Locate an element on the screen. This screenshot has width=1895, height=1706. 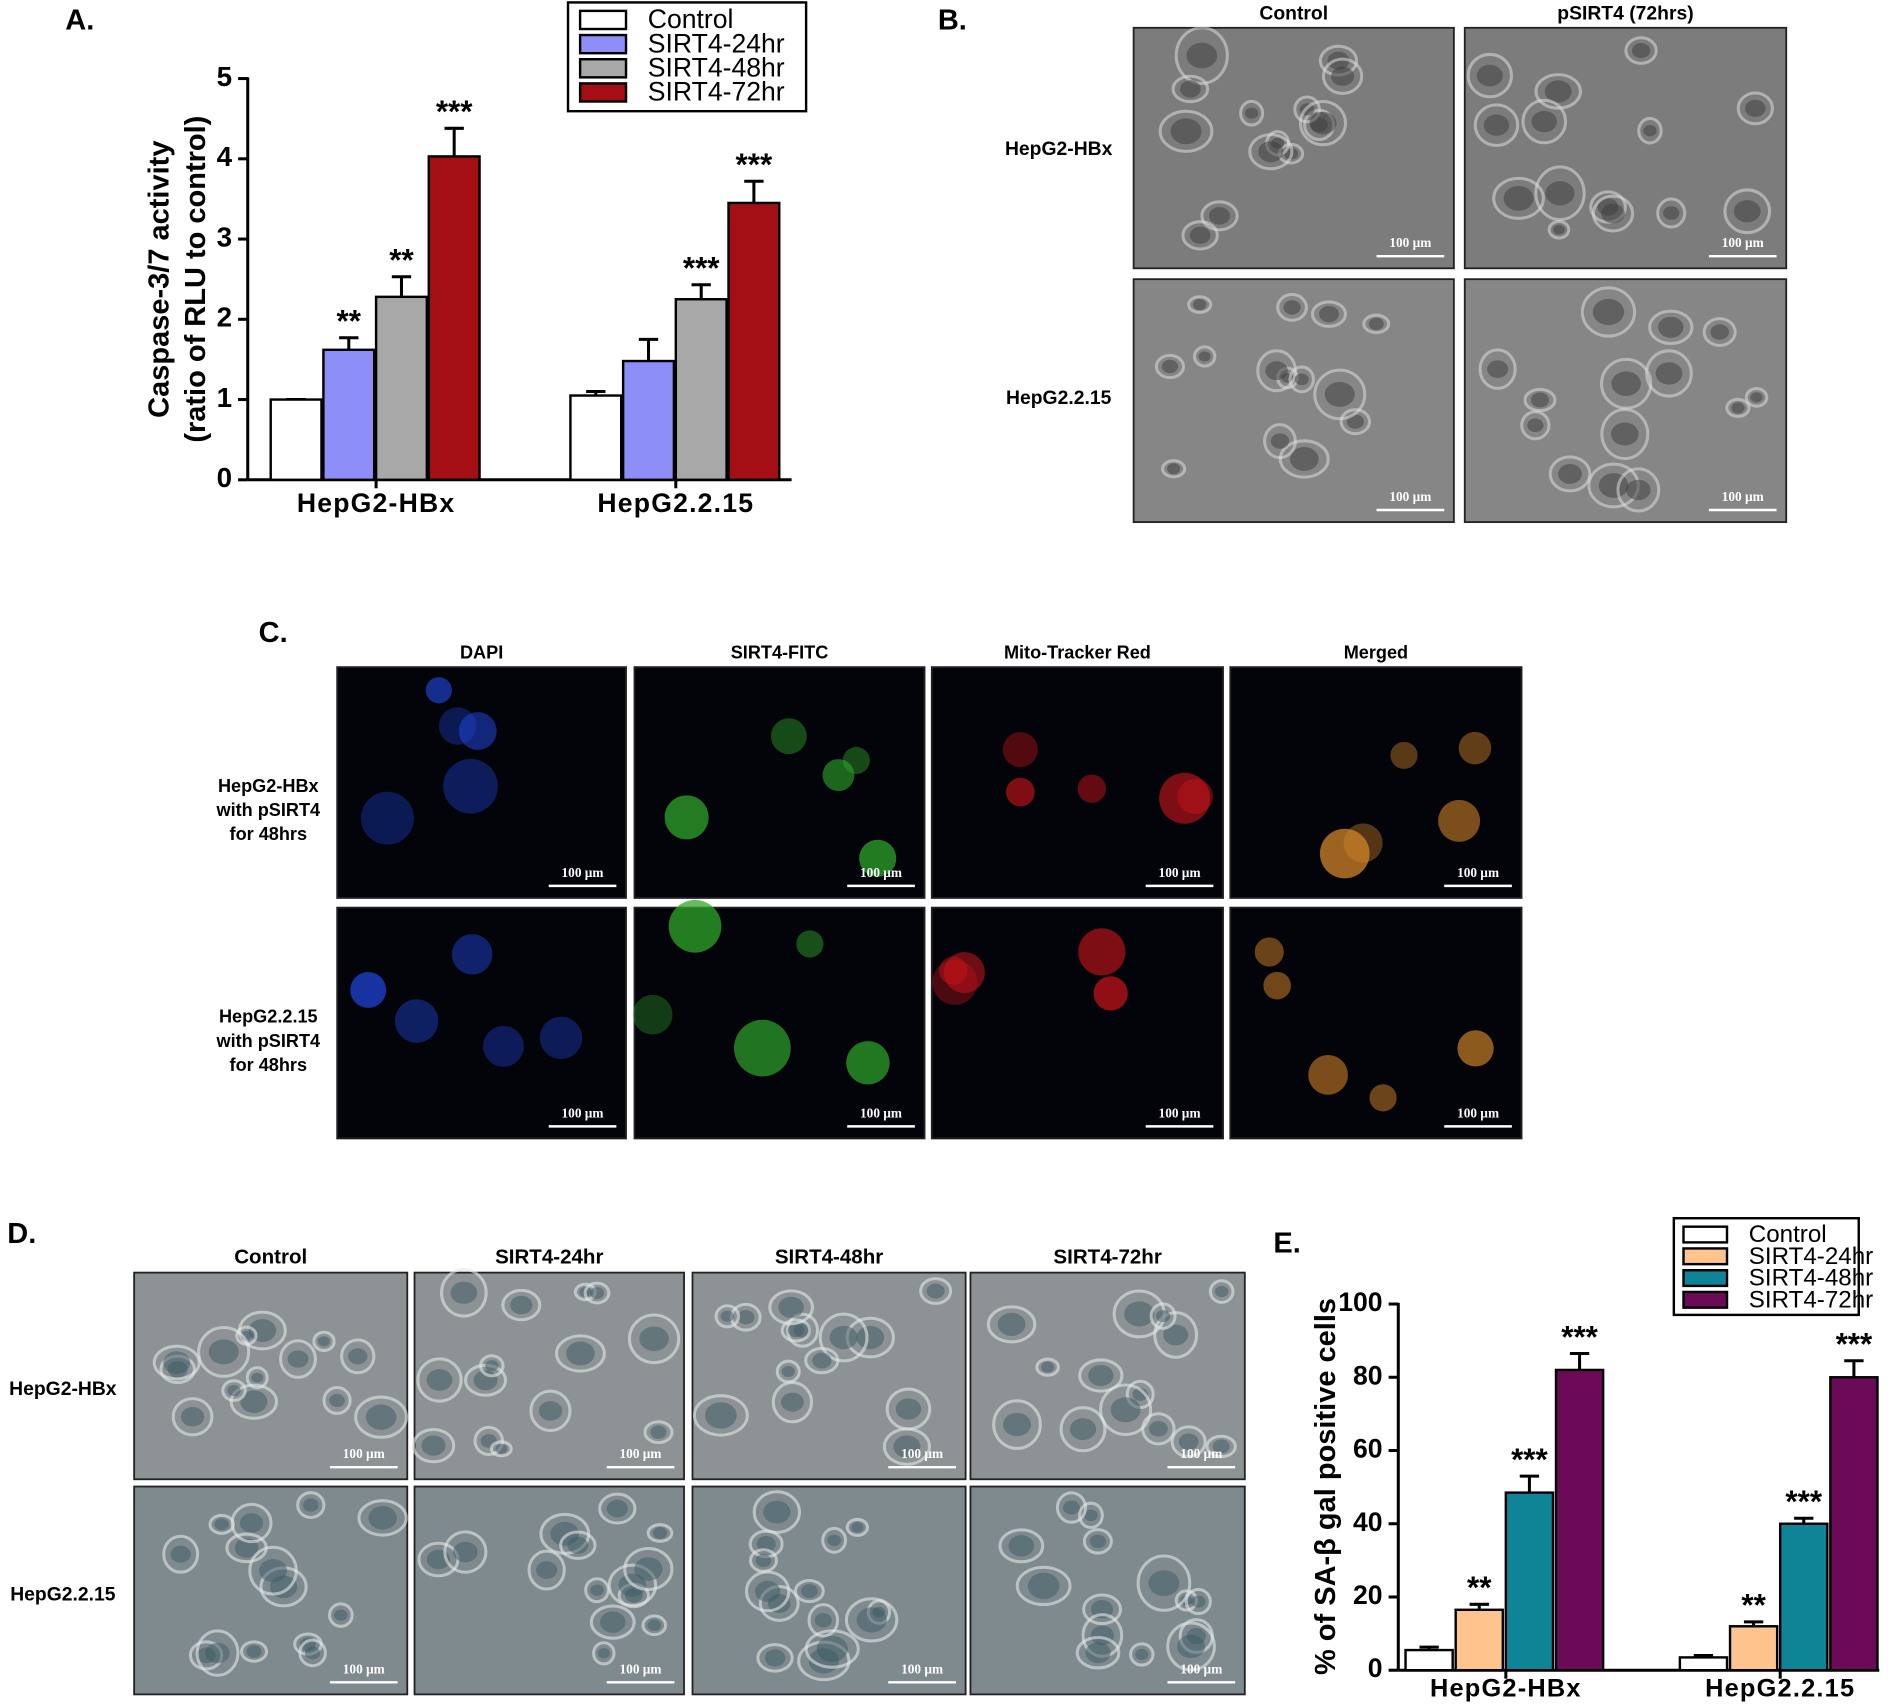
panel-label: E. is located at coordinates (1286, 1243).